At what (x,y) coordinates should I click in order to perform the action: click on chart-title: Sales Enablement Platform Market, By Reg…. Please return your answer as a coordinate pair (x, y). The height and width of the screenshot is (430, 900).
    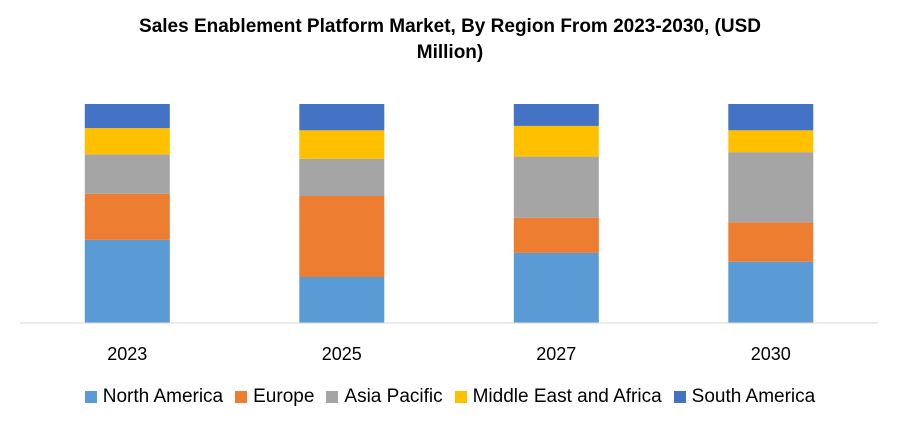
    Looking at the image, I should click on (450, 40).